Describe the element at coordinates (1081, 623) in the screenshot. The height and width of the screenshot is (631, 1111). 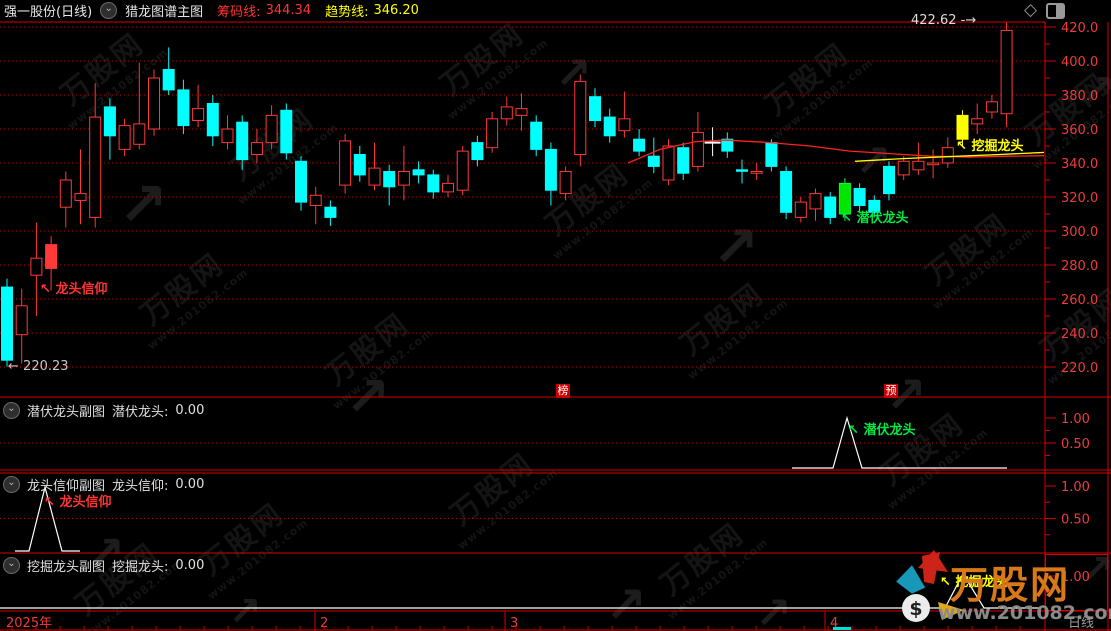
I see `period-label: 日线` at that location.